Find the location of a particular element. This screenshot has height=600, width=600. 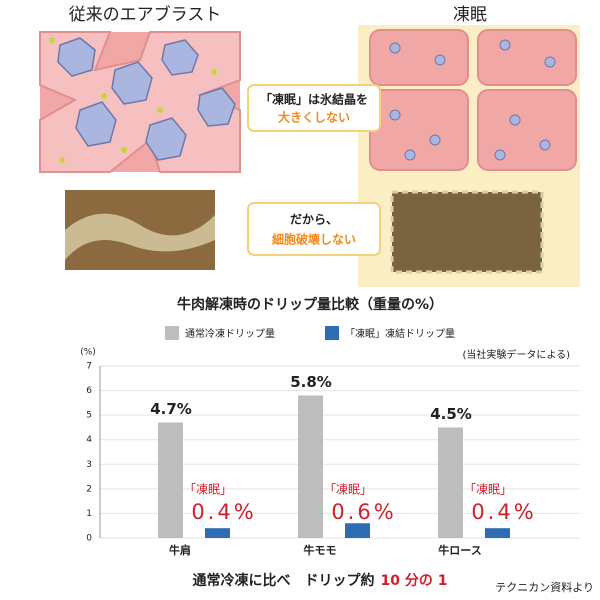

x-tick-label: 牛ロース is located at coordinates (459, 550).